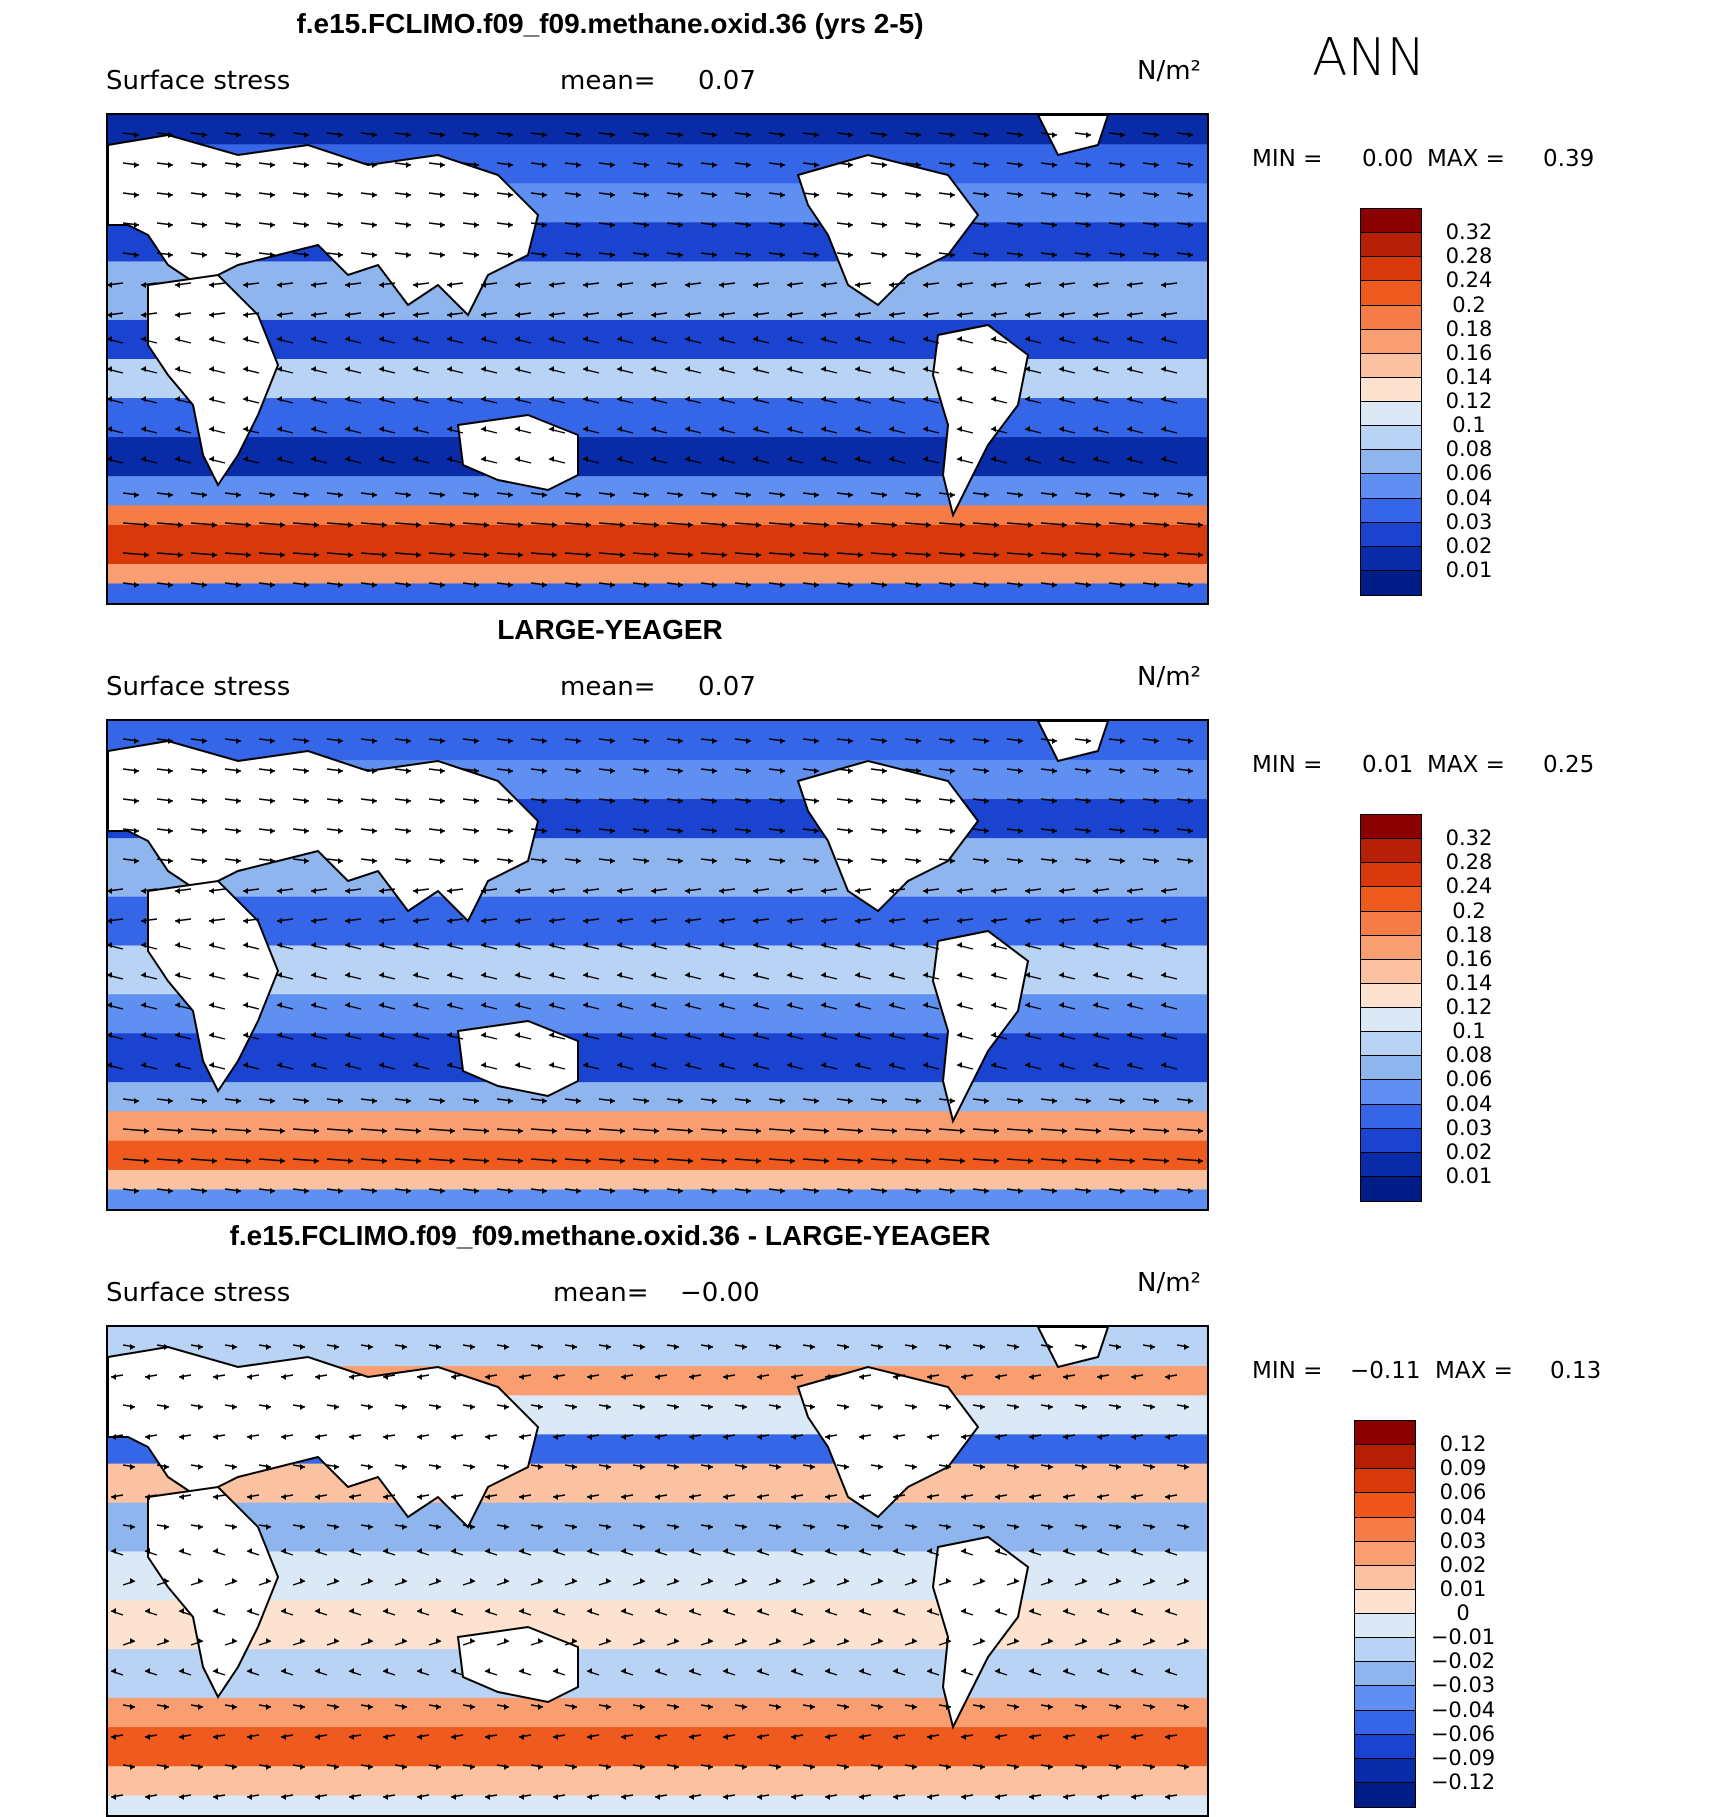 Image resolution: width=1710 pixels, height=1817 pixels. Describe the element at coordinates (1287, 159) in the screenshot. I see `panel-1-min-label: MIN =` at that location.